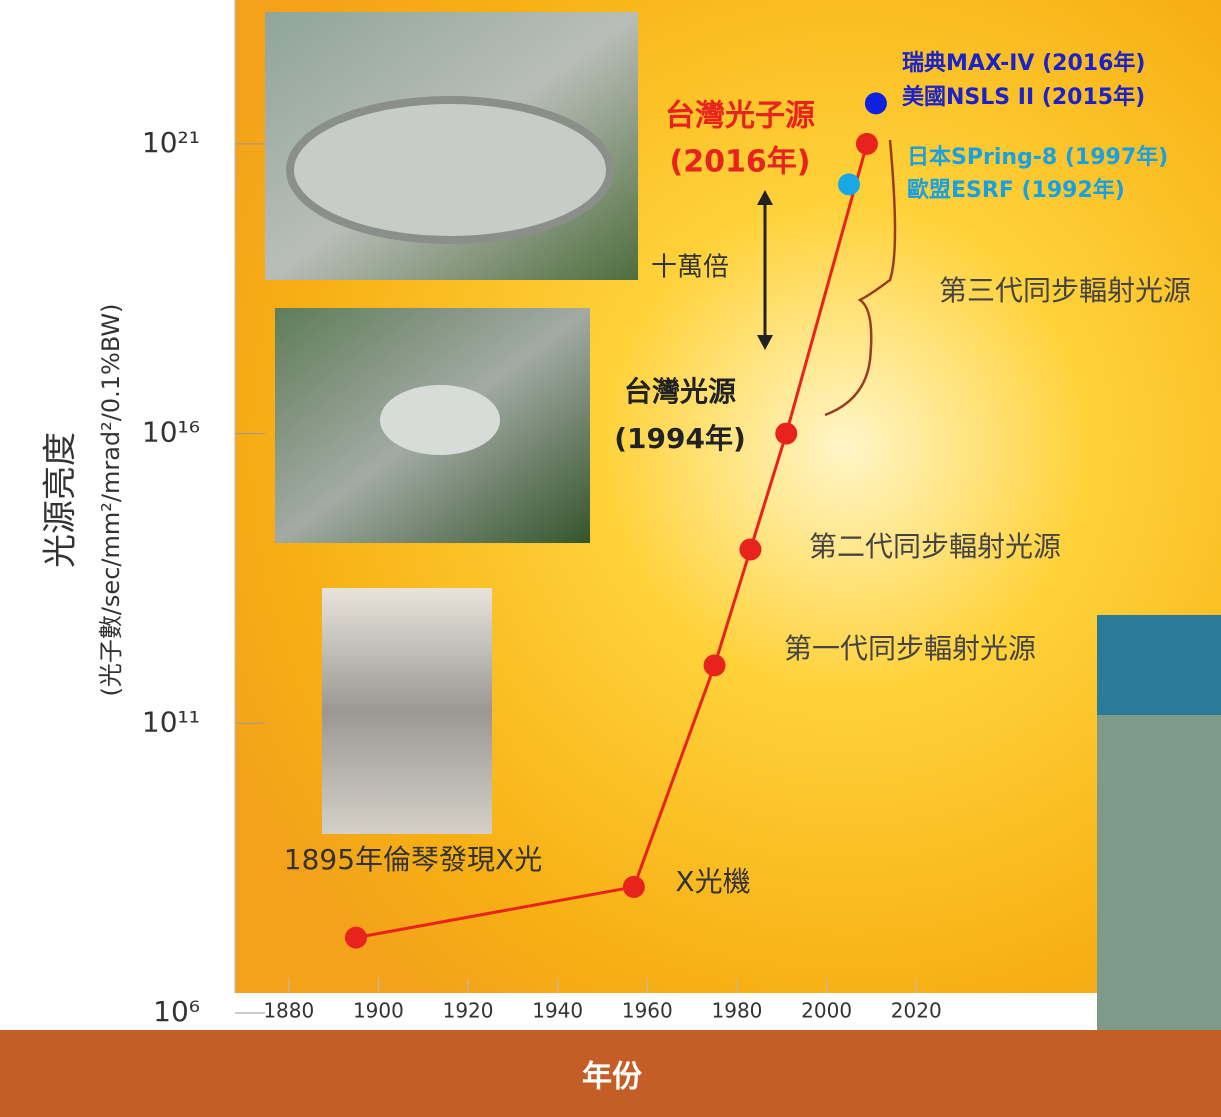  Describe the element at coordinates (680, 391) in the screenshot. I see `annotation: 台灣光源` at that location.